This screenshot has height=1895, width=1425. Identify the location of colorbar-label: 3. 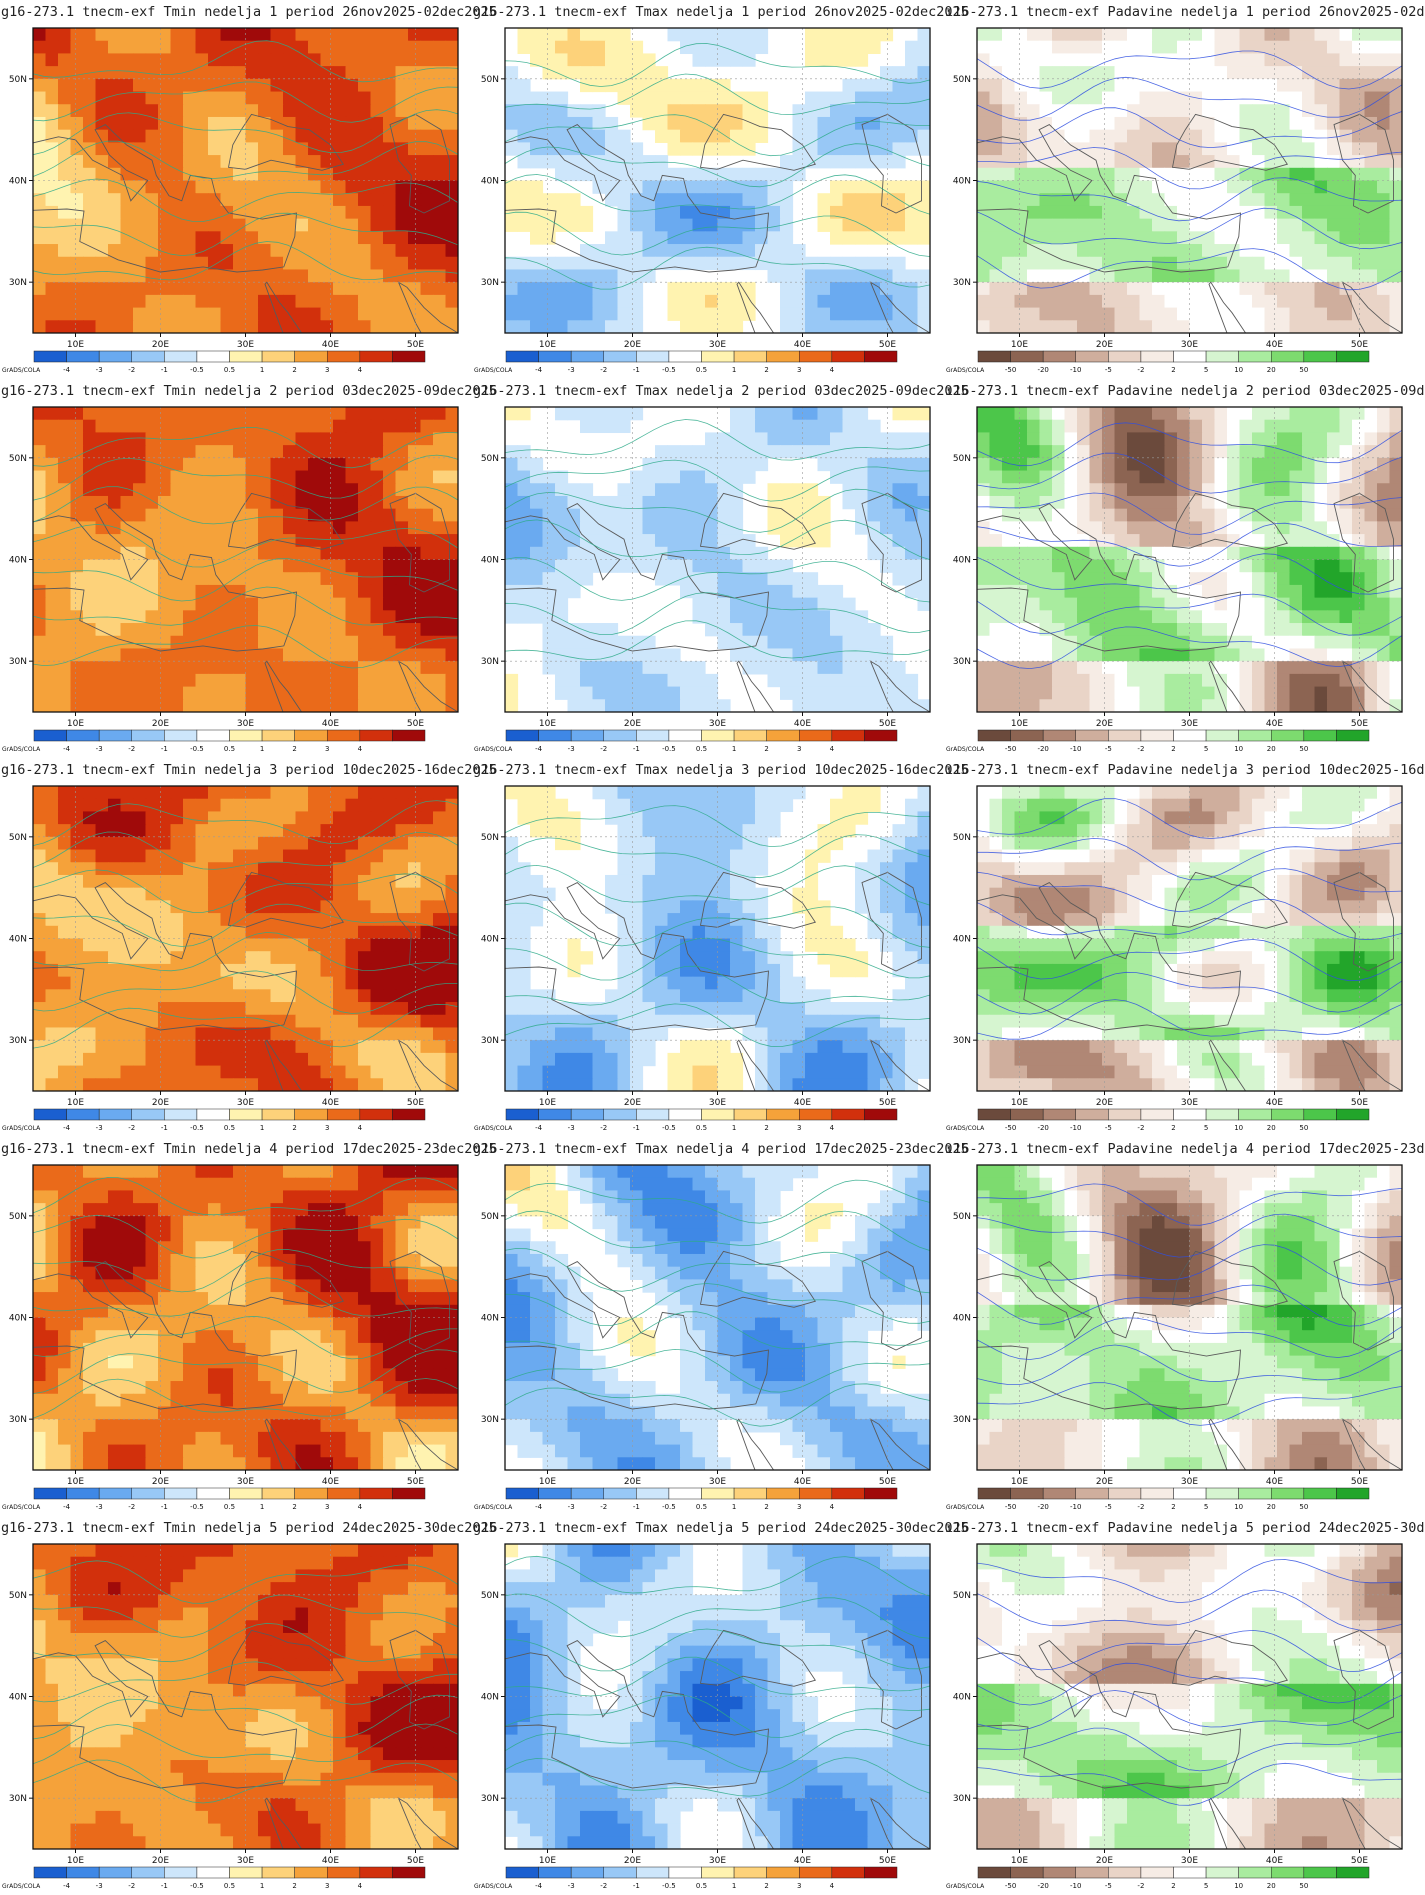
(799, 370).